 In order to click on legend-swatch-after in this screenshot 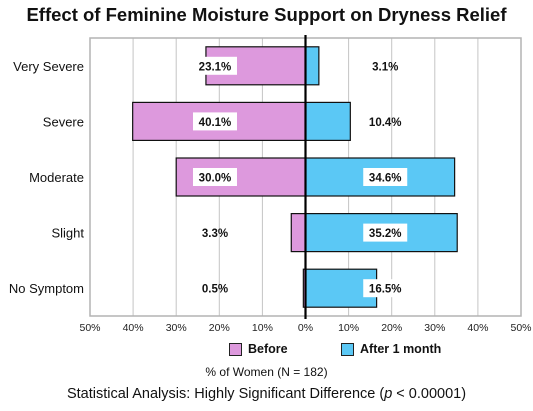, I will do `click(347, 349)`.